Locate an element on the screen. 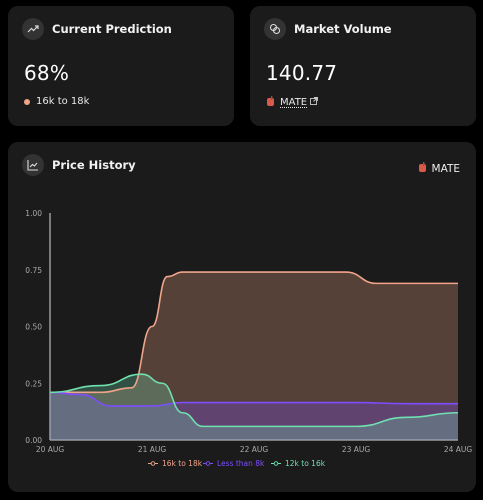 Image resolution: width=483 pixels, height=500 pixels. y-tick-label: 0.75 is located at coordinates (33, 270).